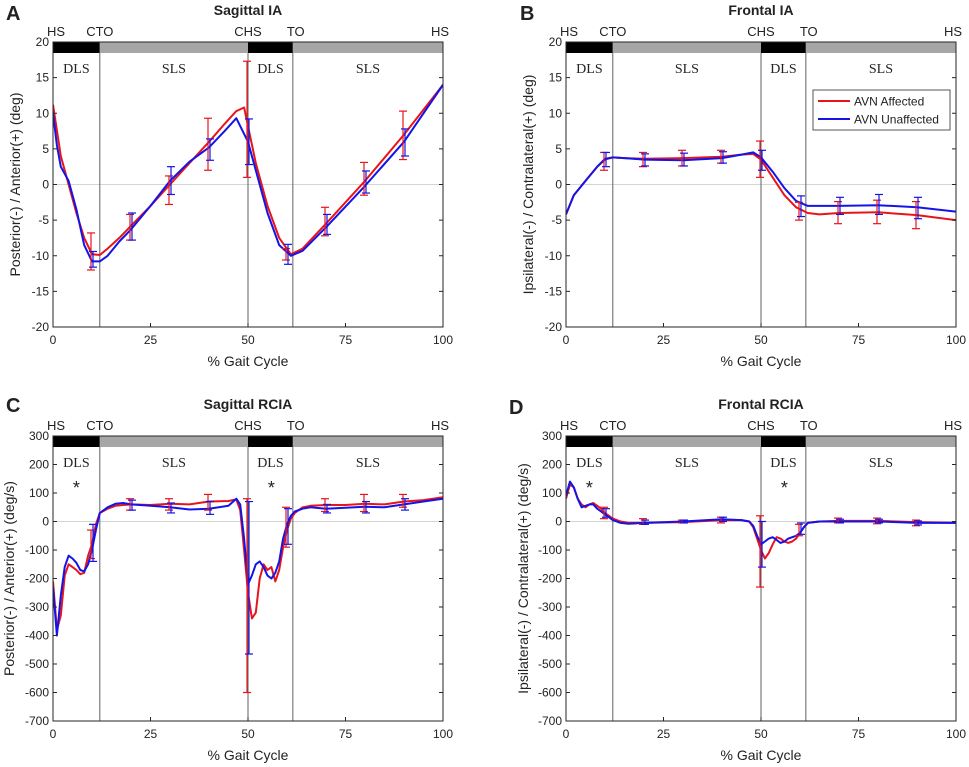  What do you see at coordinates (45, 149) in the screenshot?
I see `y-tick-label: 5` at bounding box center [45, 149].